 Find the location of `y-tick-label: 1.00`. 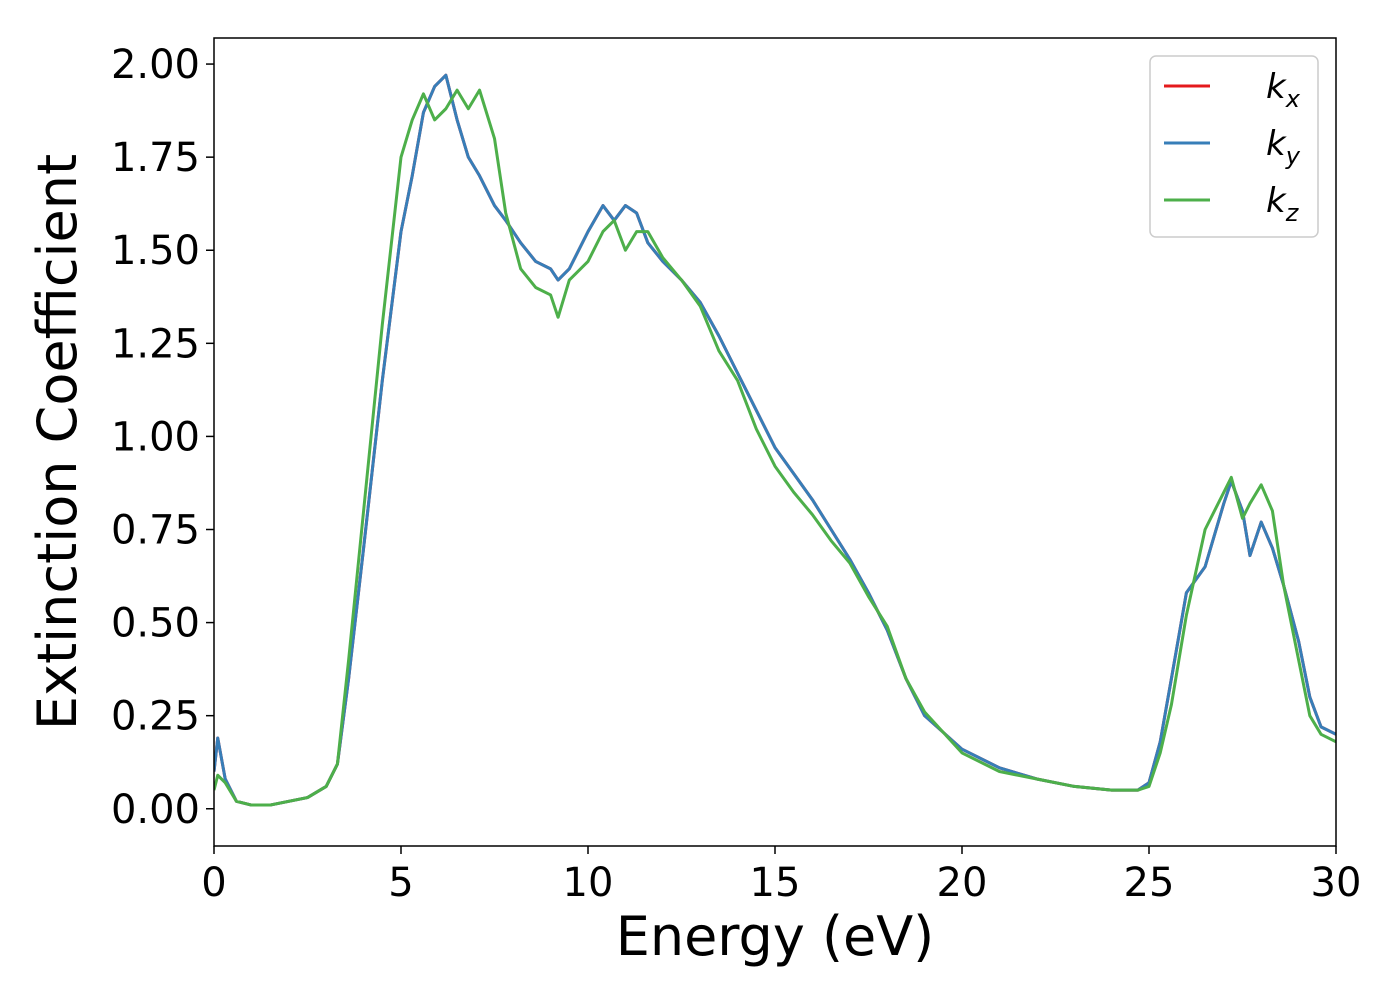

y-tick-label: 1.00 is located at coordinates (155, 437).